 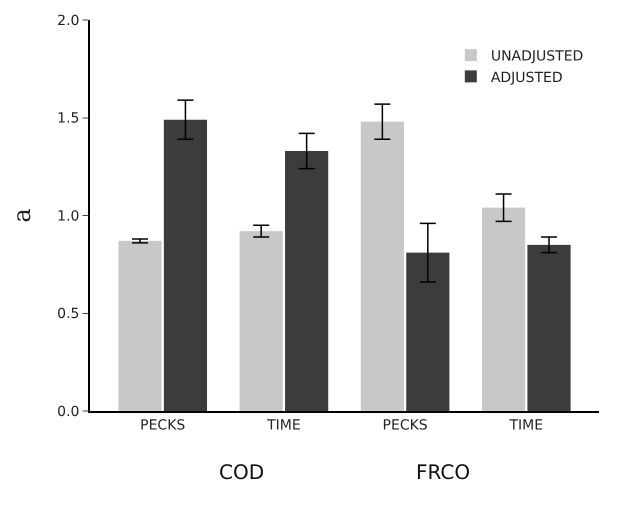 What do you see at coordinates (443, 472) in the screenshot?
I see `text: FRCO` at bounding box center [443, 472].